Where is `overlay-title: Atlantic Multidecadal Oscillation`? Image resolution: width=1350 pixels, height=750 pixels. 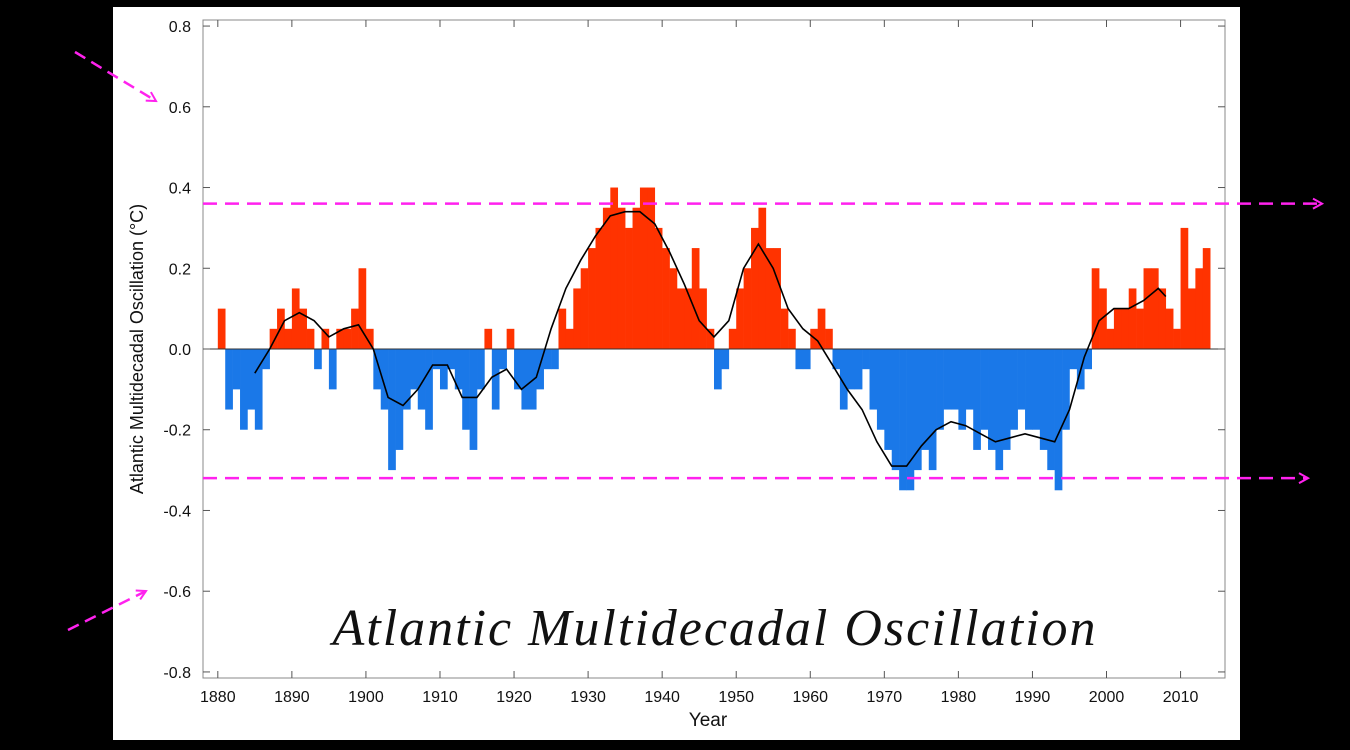
overlay-title: Atlantic Multidecadal Oscillation is located at coordinates (713, 628).